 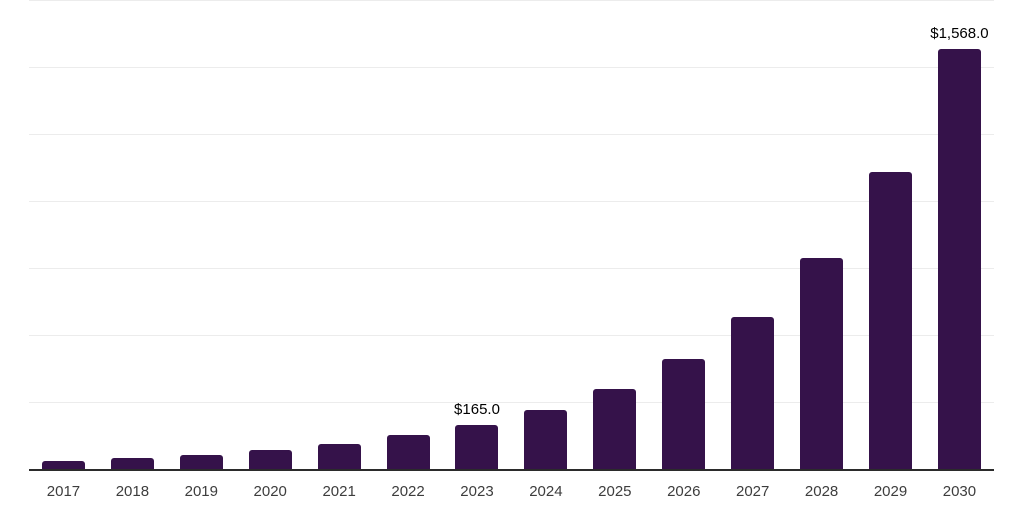 I want to click on x-tick-label-2019: 2019, so click(x=201, y=491).